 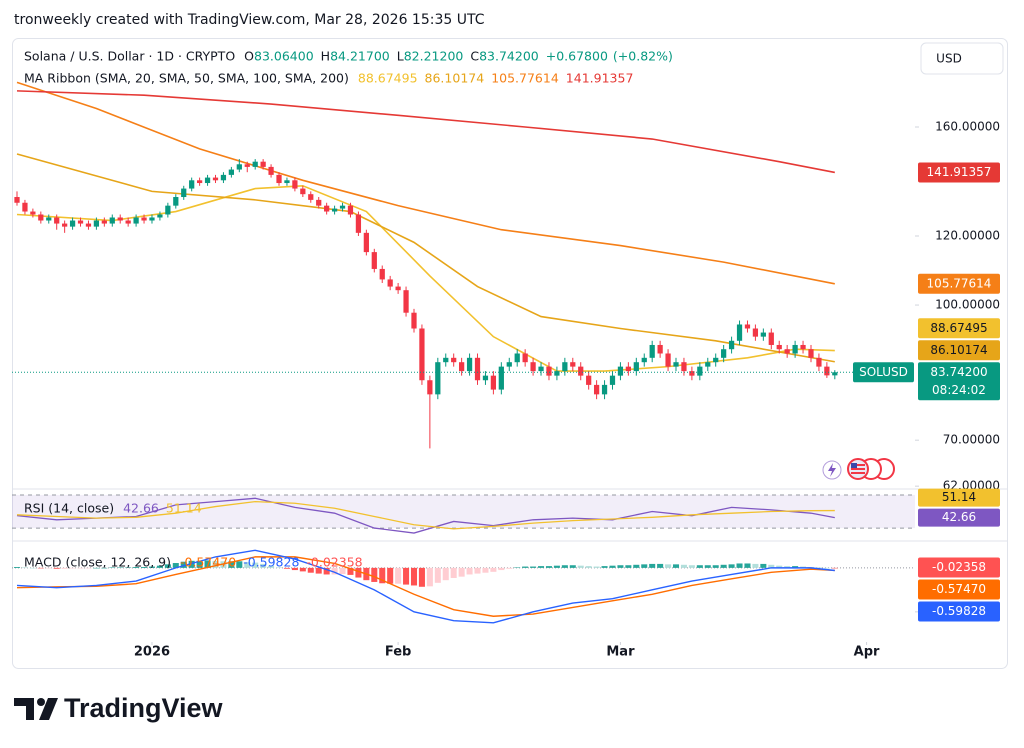 What do you see at coordinates (958, 372) in the screenshot?
I see `axis-tag-label: 83.74200` at bounding box center [958, 372].